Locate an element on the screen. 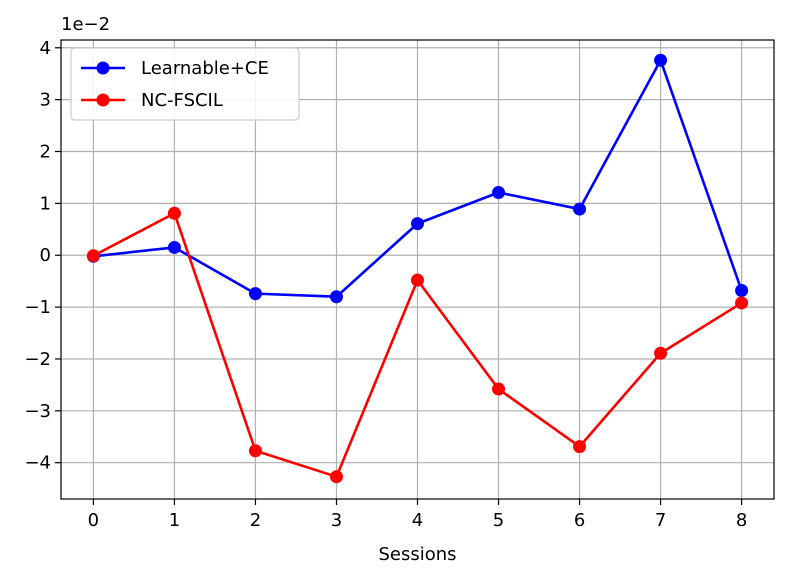 This screenshot has height=580, width=789. x-tick-label: 6 is located at coordinates (579, 520).